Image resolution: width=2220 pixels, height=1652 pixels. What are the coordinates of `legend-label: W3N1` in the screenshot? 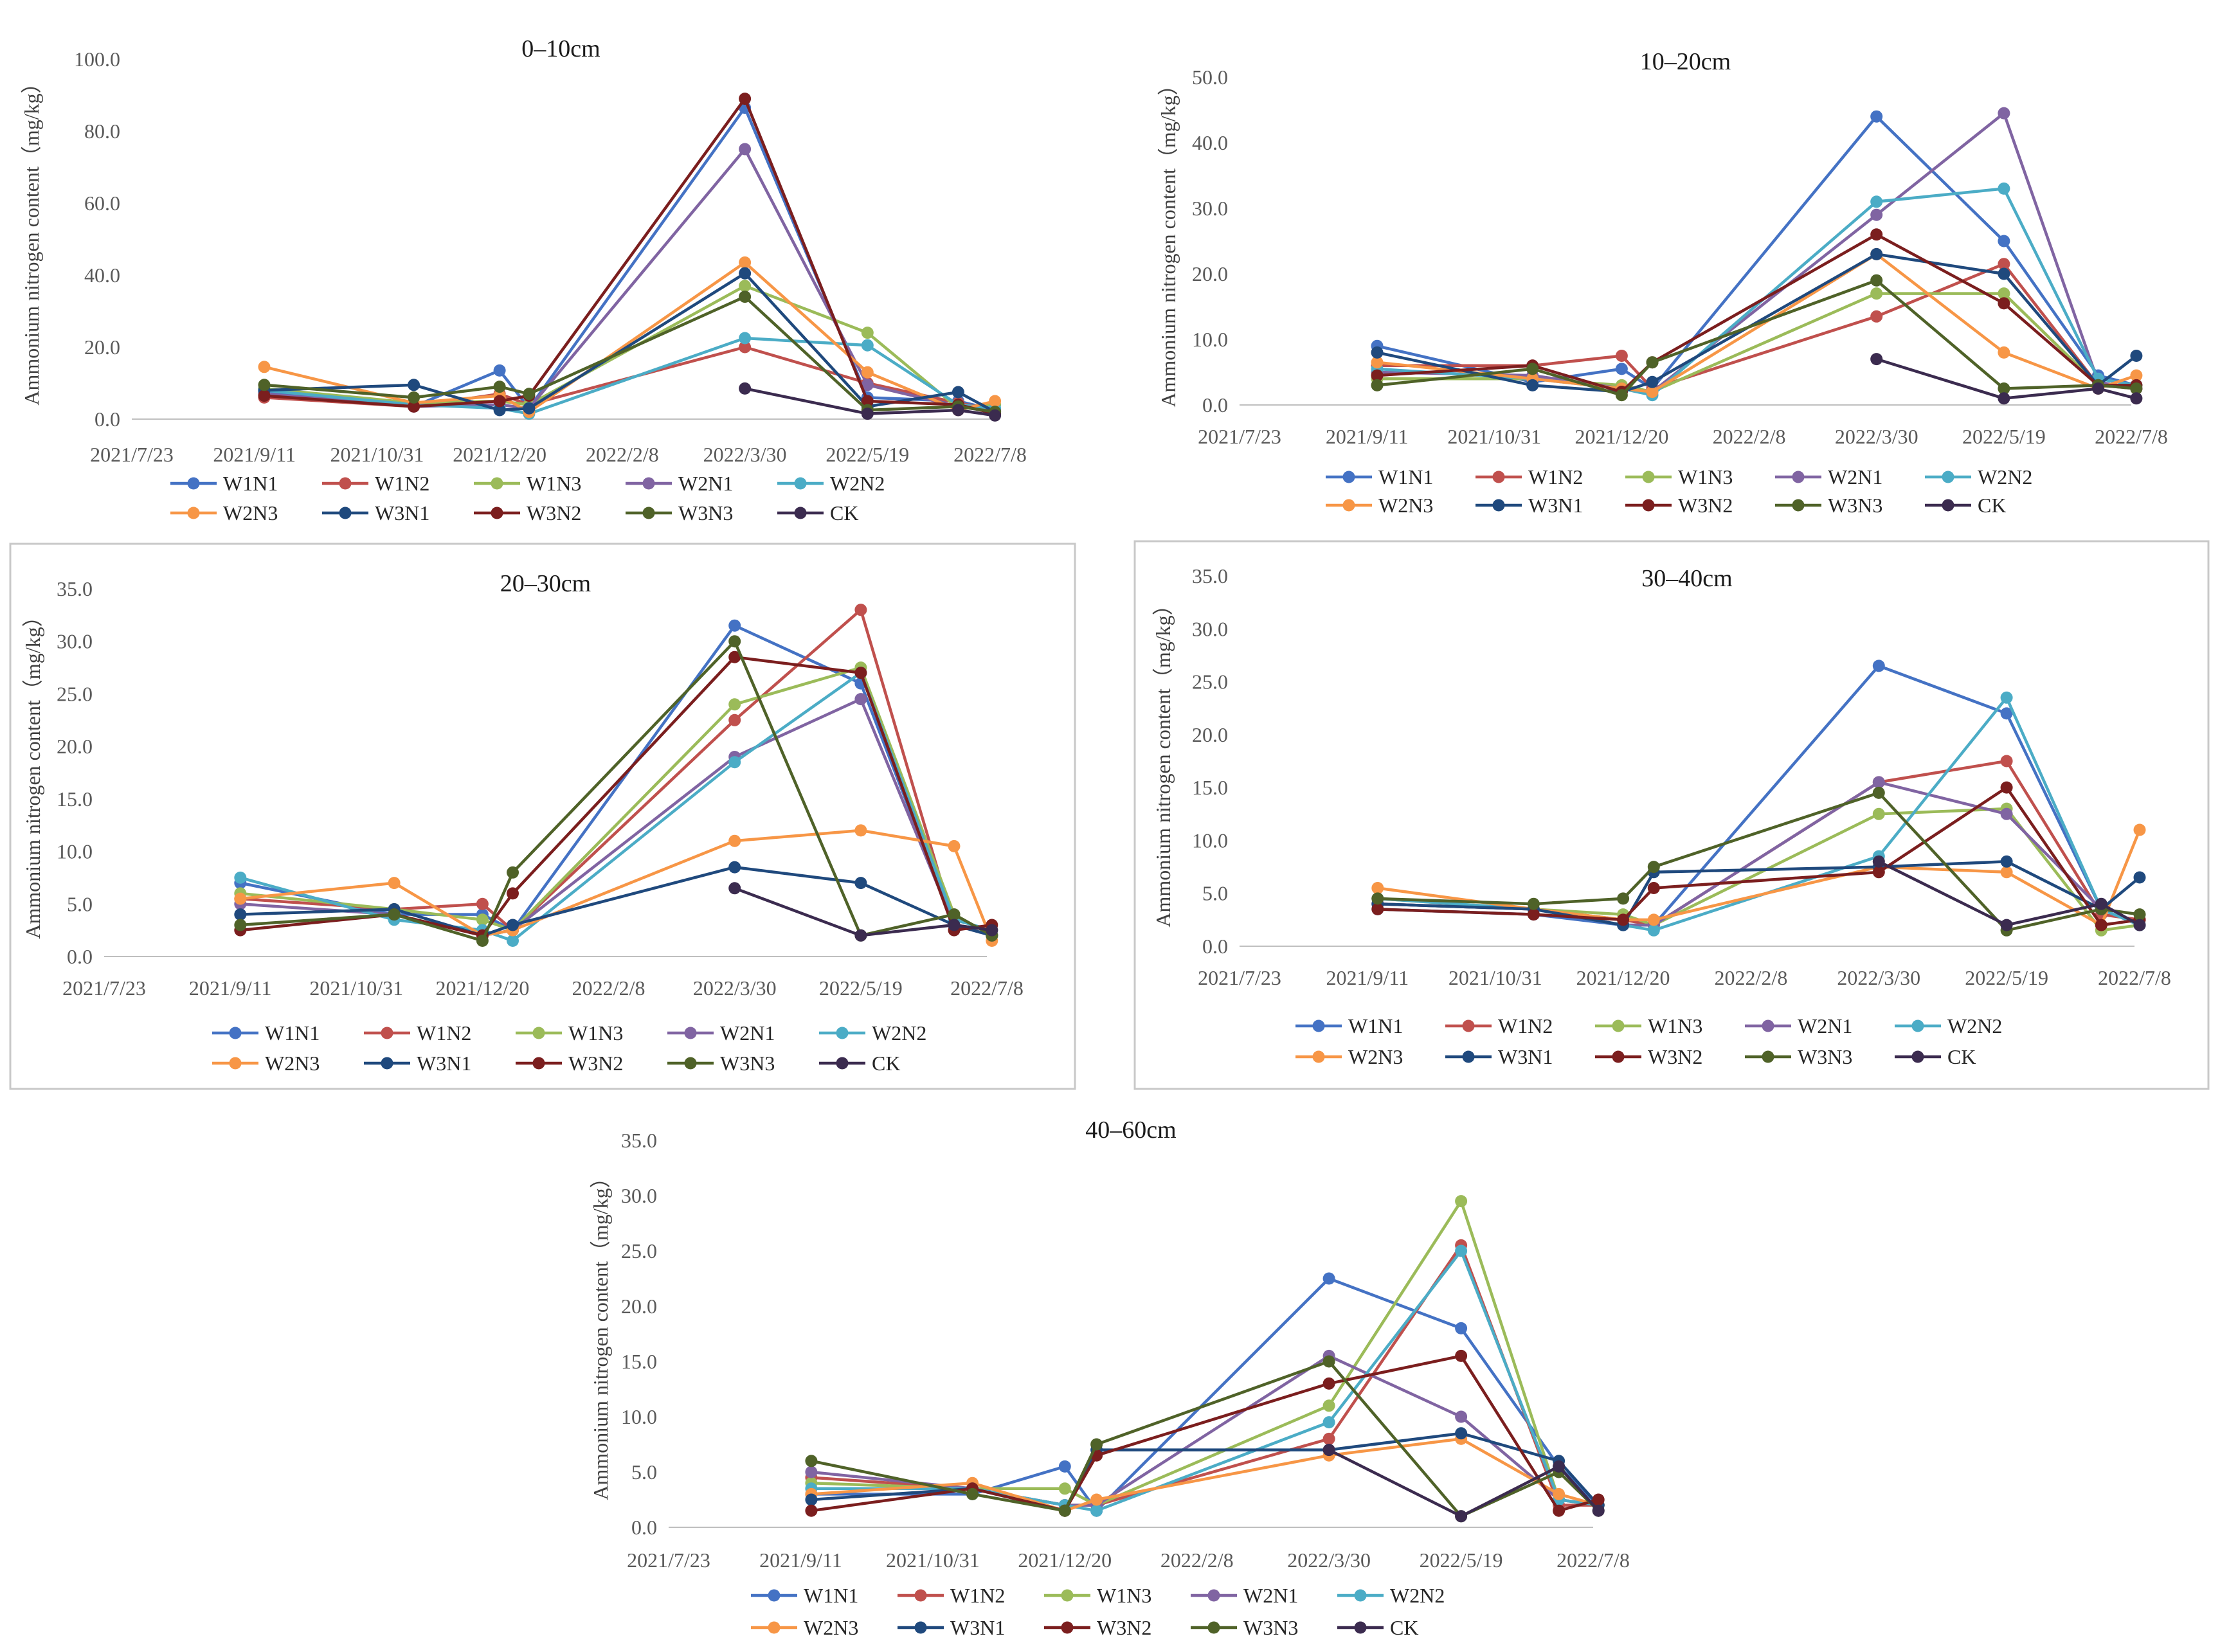 It's located at (1526, 1056).